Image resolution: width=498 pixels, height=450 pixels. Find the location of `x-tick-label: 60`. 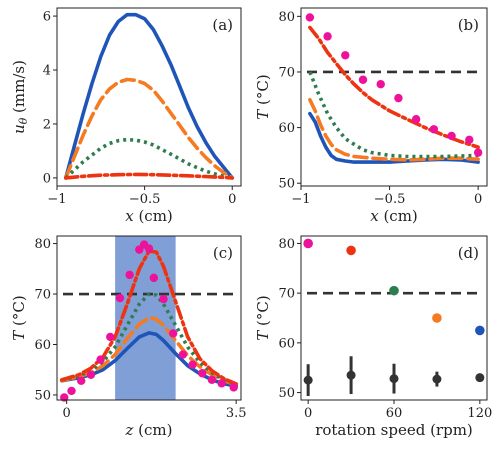

x-tick-label: 60 is located at coordinates (394, 413).